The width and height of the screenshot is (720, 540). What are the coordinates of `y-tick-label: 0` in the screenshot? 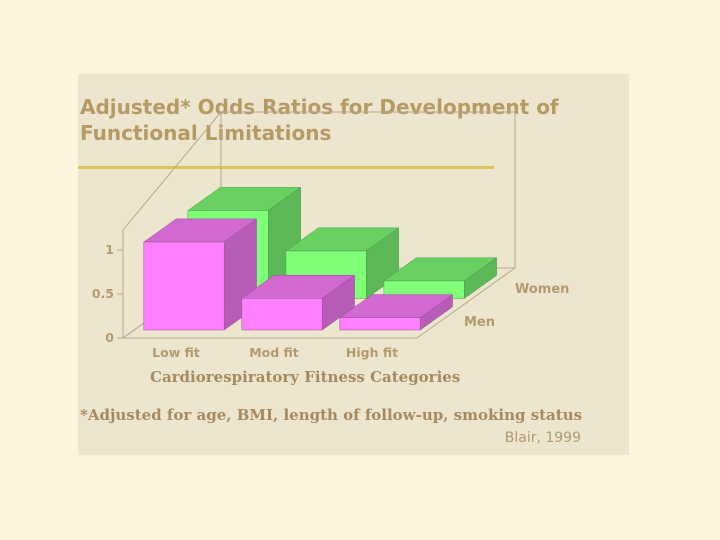 It's located at (109, 337).